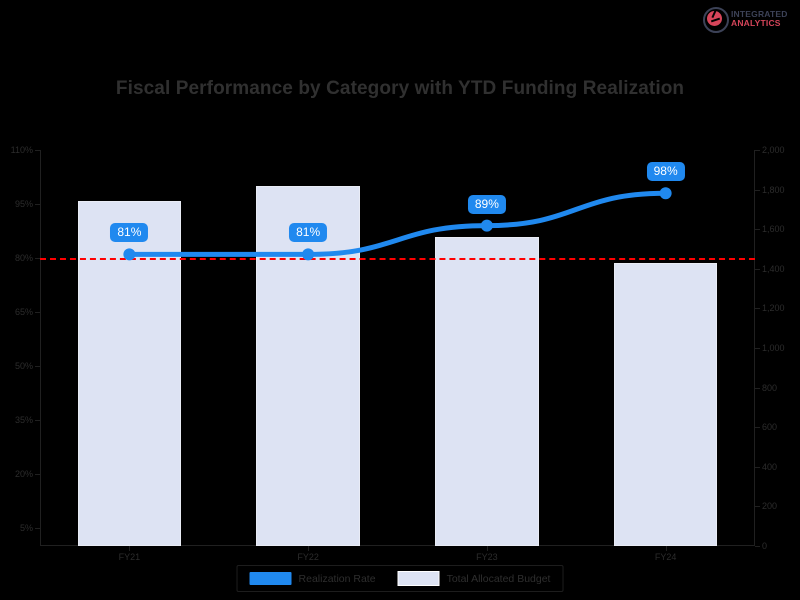 Image resolution: width=800 pixels, height=600 pixels. What do you see at coordinates (23, 312) in the screenshot?
I see `left-tick-label: 65%` at bounding box center [23, 312].